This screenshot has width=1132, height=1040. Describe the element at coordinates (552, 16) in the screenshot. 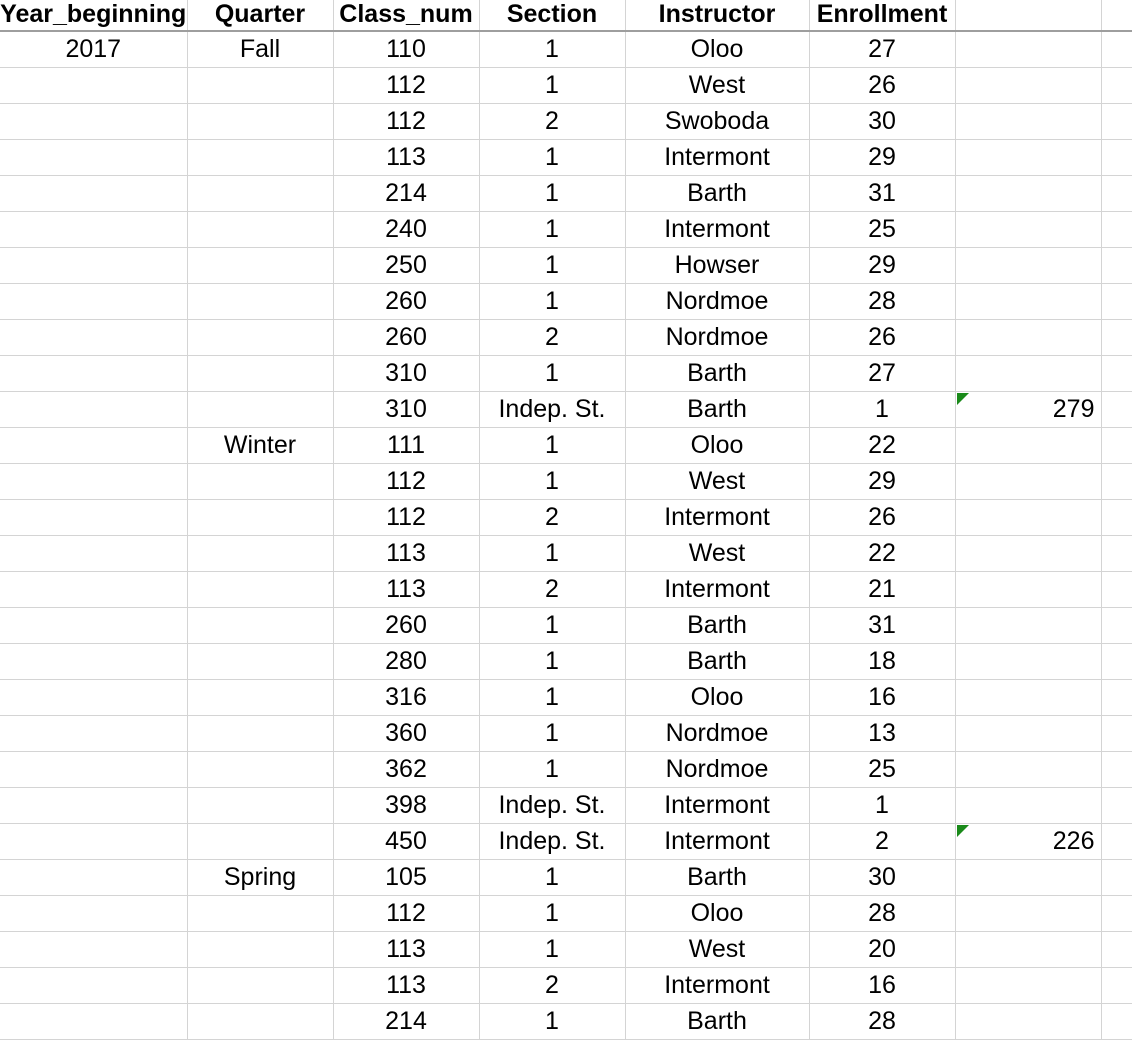

I see `header-section: Section` at that location.